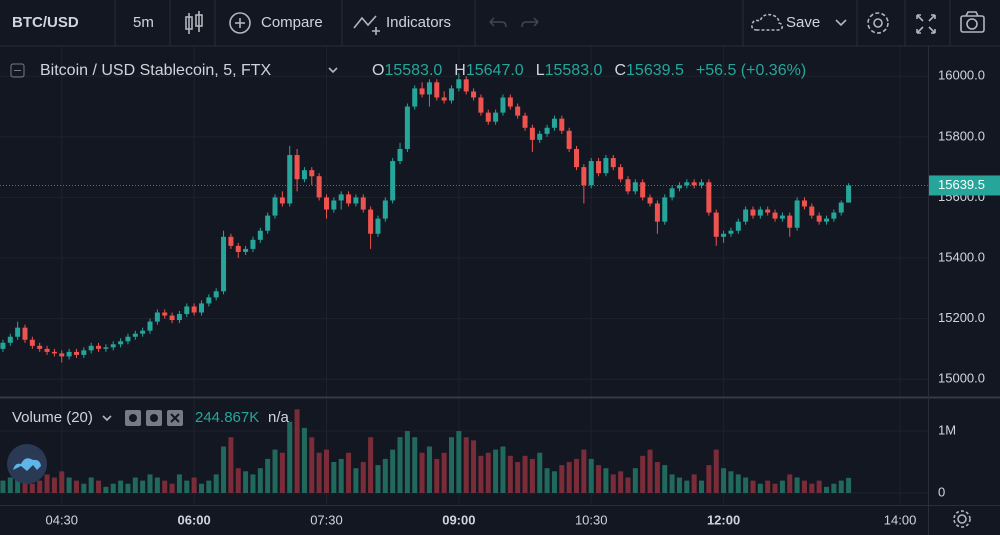  I want to click on interval: 5m, so click(143, 22).